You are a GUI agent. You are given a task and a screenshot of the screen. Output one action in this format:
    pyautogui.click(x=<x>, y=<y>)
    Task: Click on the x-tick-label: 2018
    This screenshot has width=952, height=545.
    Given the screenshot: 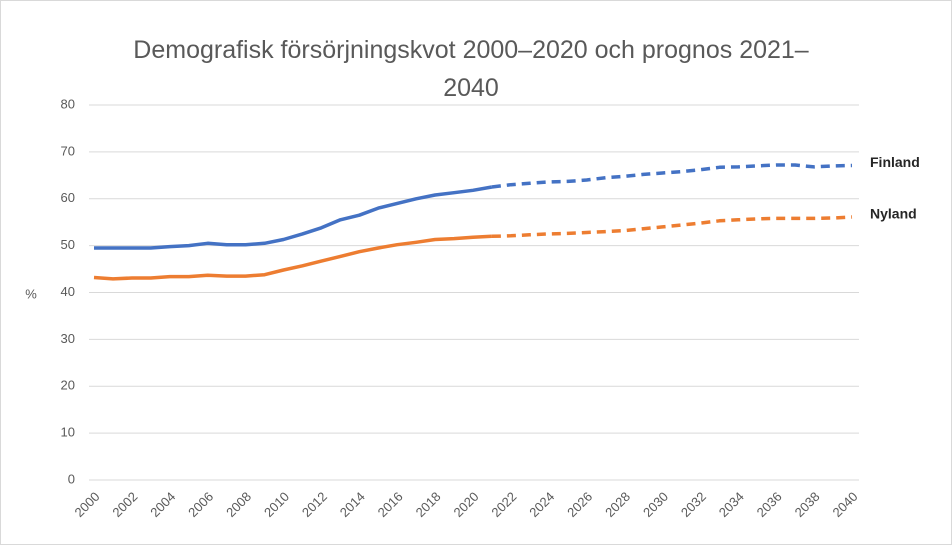 What is the action you would take?
    pyautogui.click(x=428, y=504)
    